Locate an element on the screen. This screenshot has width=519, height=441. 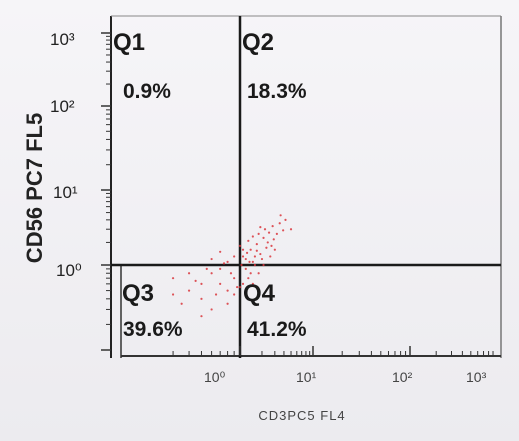
quadrant-q4-percent: 41.2% is located at coordinates (277, 329).